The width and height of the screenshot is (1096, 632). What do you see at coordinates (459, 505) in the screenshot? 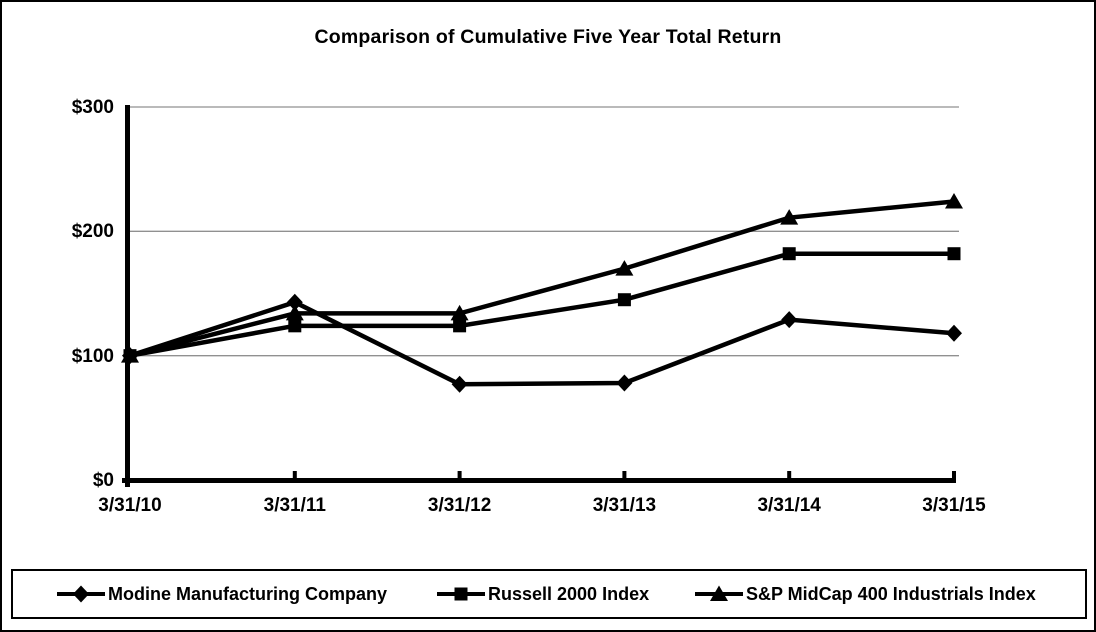
I see `x-tick-label-3-31-12: 3/31/12` at bounding box center [459, 505].